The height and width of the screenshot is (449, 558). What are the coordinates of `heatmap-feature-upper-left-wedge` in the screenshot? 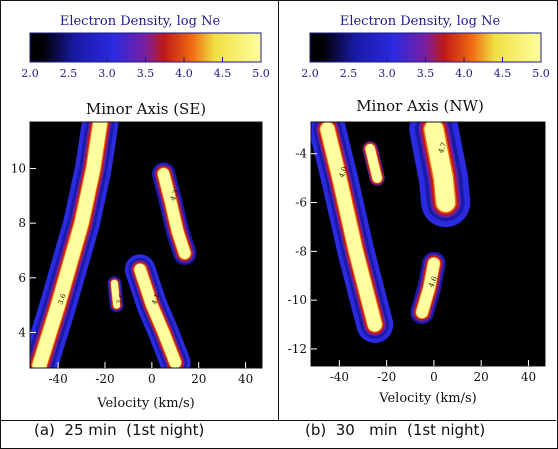 It's located at (351, 227).